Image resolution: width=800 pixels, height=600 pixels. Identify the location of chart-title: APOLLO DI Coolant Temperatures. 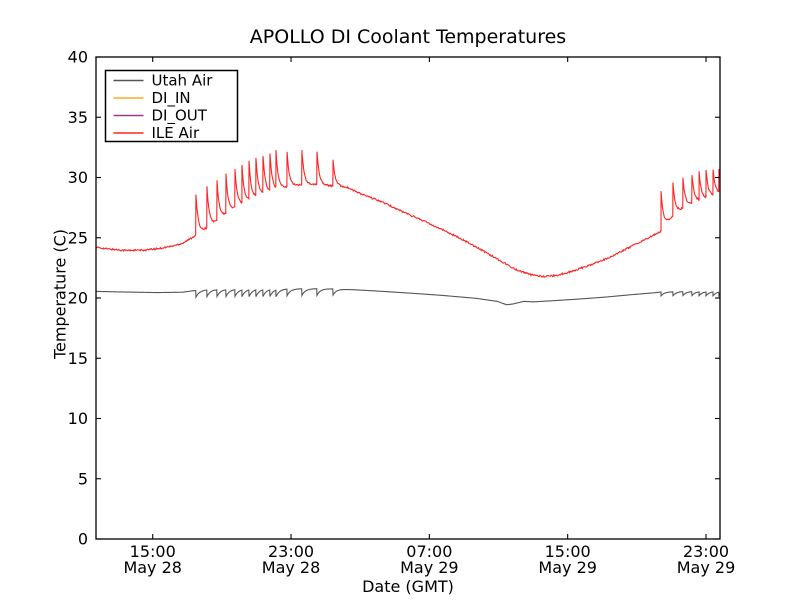
(408, 37).